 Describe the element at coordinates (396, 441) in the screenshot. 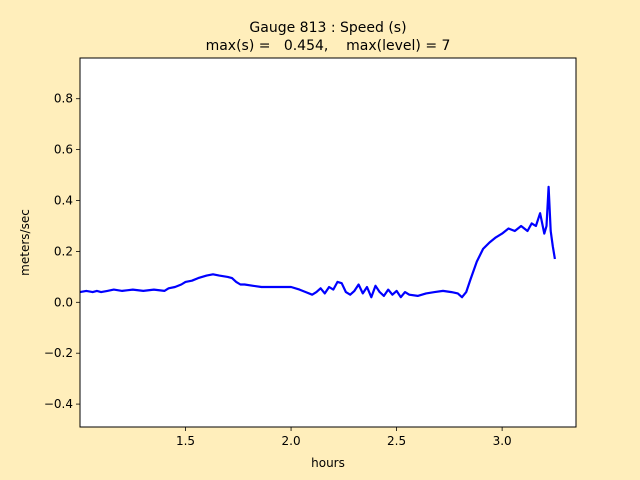

I see `x-tick-label-2: 2.5` at that location.